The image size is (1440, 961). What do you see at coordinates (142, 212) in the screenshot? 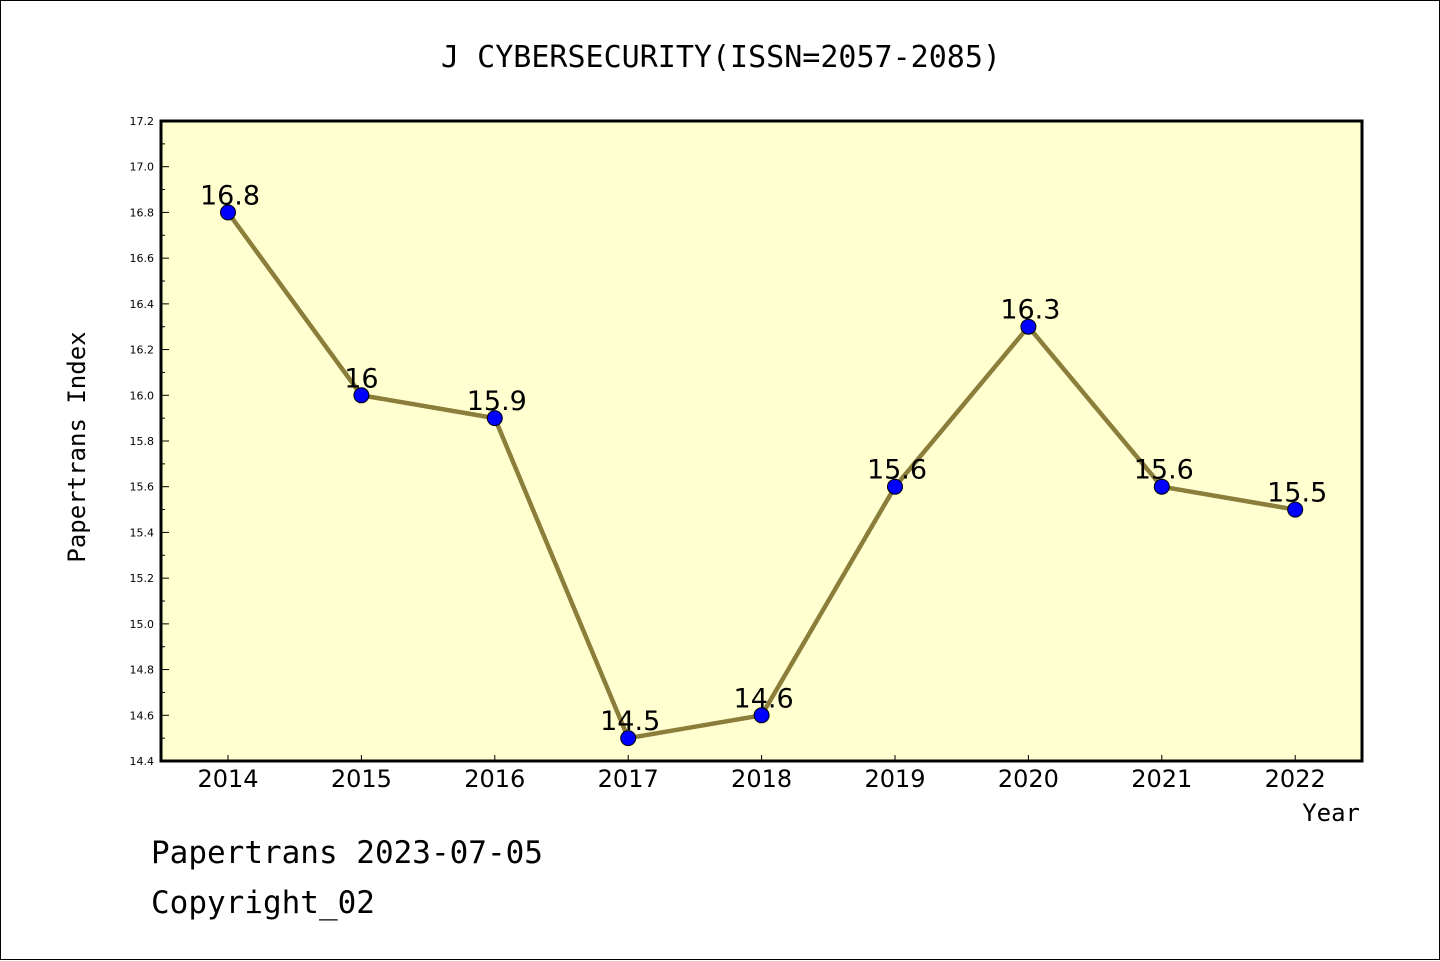
I see `y-tick-label: 16.8` at bounding box center [142, 212].